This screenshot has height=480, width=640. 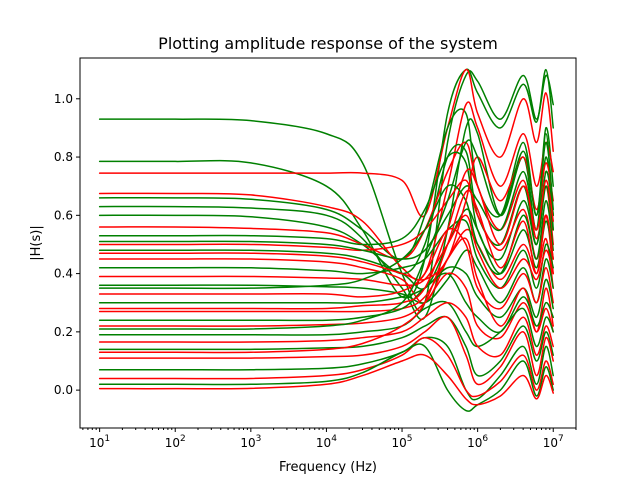 What do you see at coordinates (36, 242) in the screenshot?
I see `y-axis-label: |H(s)|` at bounding box center [36, 242].